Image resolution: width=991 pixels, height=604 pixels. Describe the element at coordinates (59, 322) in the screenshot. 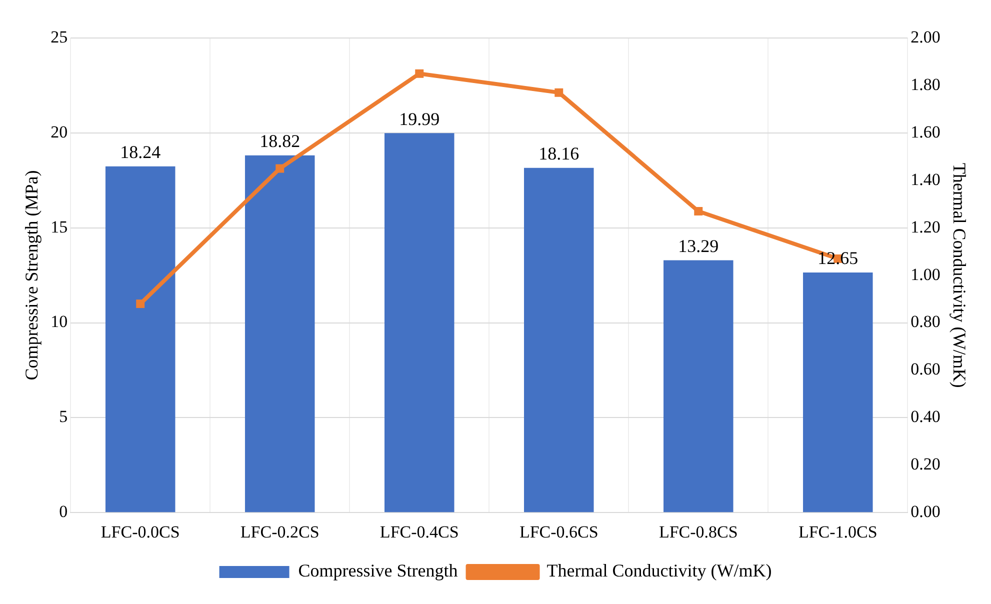

I see `y-tick-label: 10` at that location.